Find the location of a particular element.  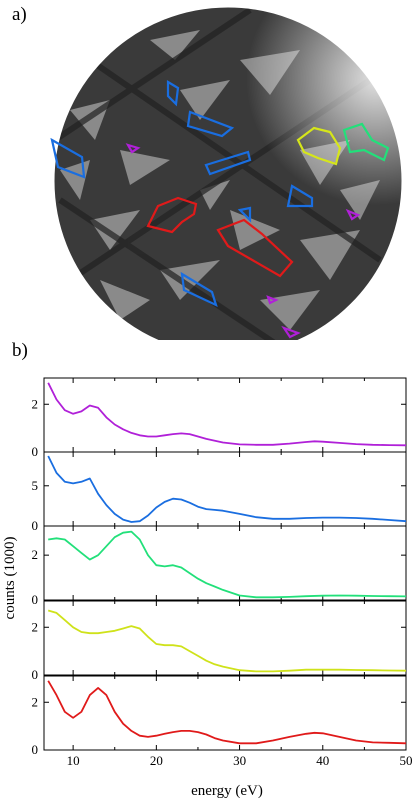

x-tick-label: 40 is located at coordinates (322, 760).